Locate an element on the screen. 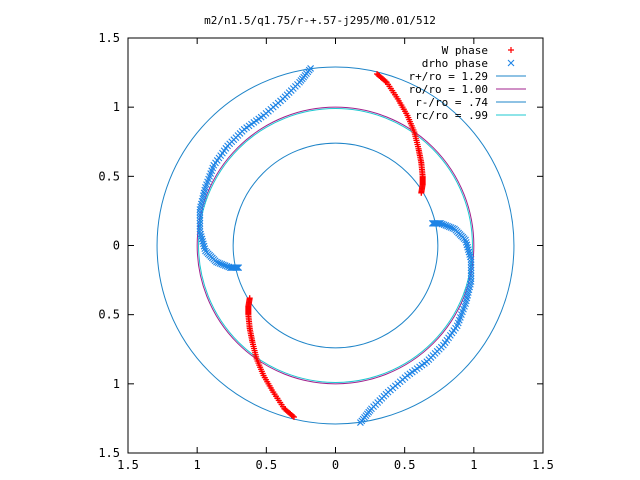 Image resolution: width=640 pixels, height=480 pixels. legend-label-circle-1: ro/ro = 1.00 is located at coordinates (448, 89).